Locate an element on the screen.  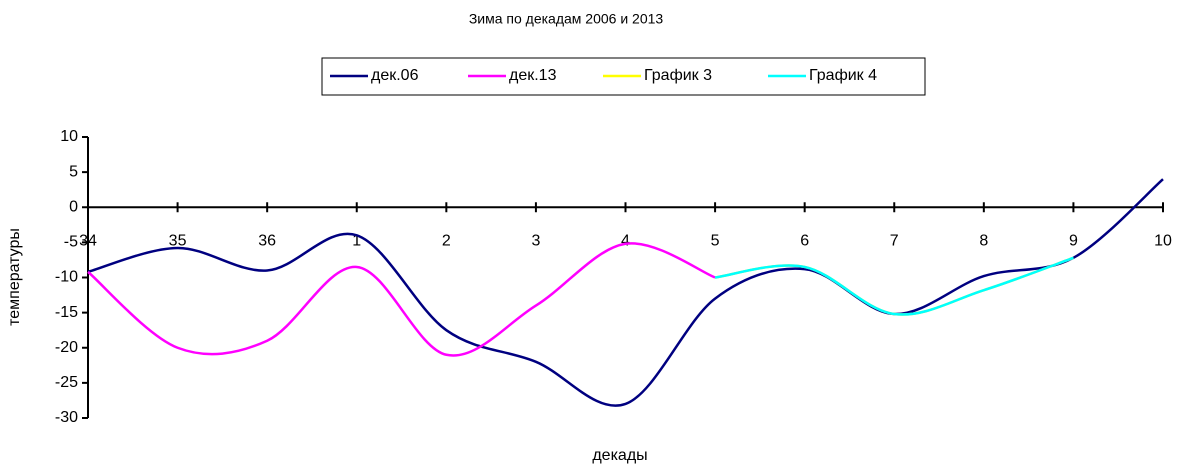
y-tick-label: 0 is located at coordinates (73, 206).